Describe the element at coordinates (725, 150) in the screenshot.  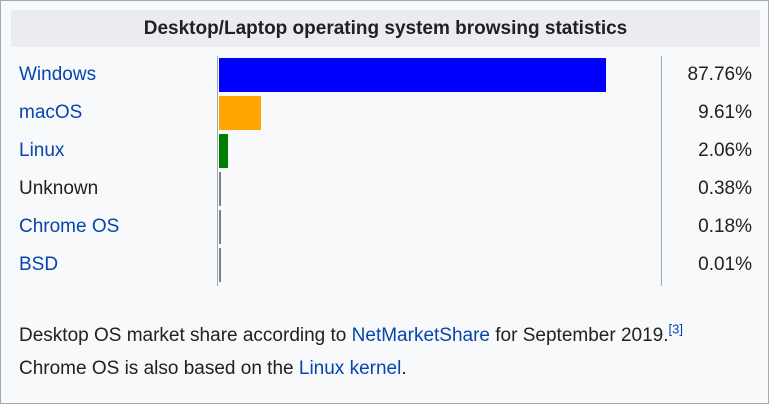
I see `percentage-value: 2.06%` at that location.